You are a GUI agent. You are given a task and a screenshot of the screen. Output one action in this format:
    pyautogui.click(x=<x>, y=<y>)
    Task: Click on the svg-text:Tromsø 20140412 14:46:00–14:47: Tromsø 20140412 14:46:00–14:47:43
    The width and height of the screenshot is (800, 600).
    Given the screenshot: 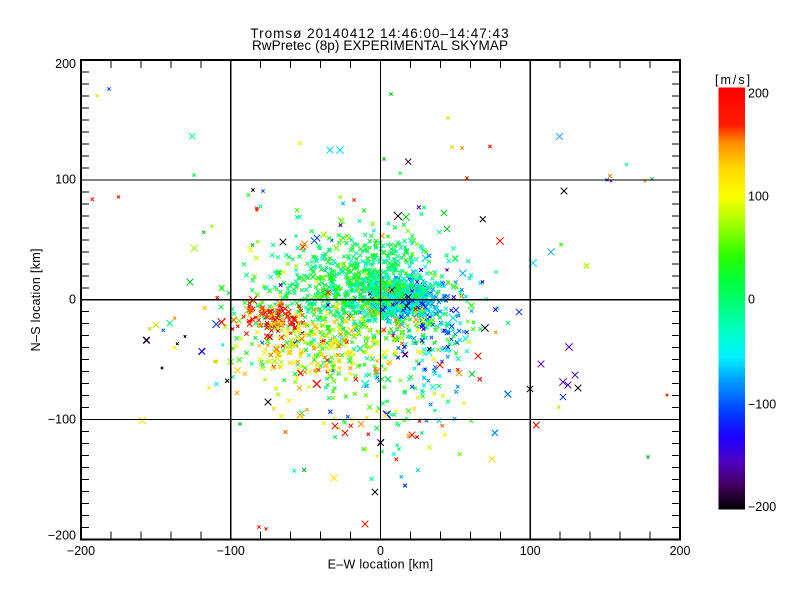 What is the action you would take?
    pyautogui.click(x=379, y=33)
    